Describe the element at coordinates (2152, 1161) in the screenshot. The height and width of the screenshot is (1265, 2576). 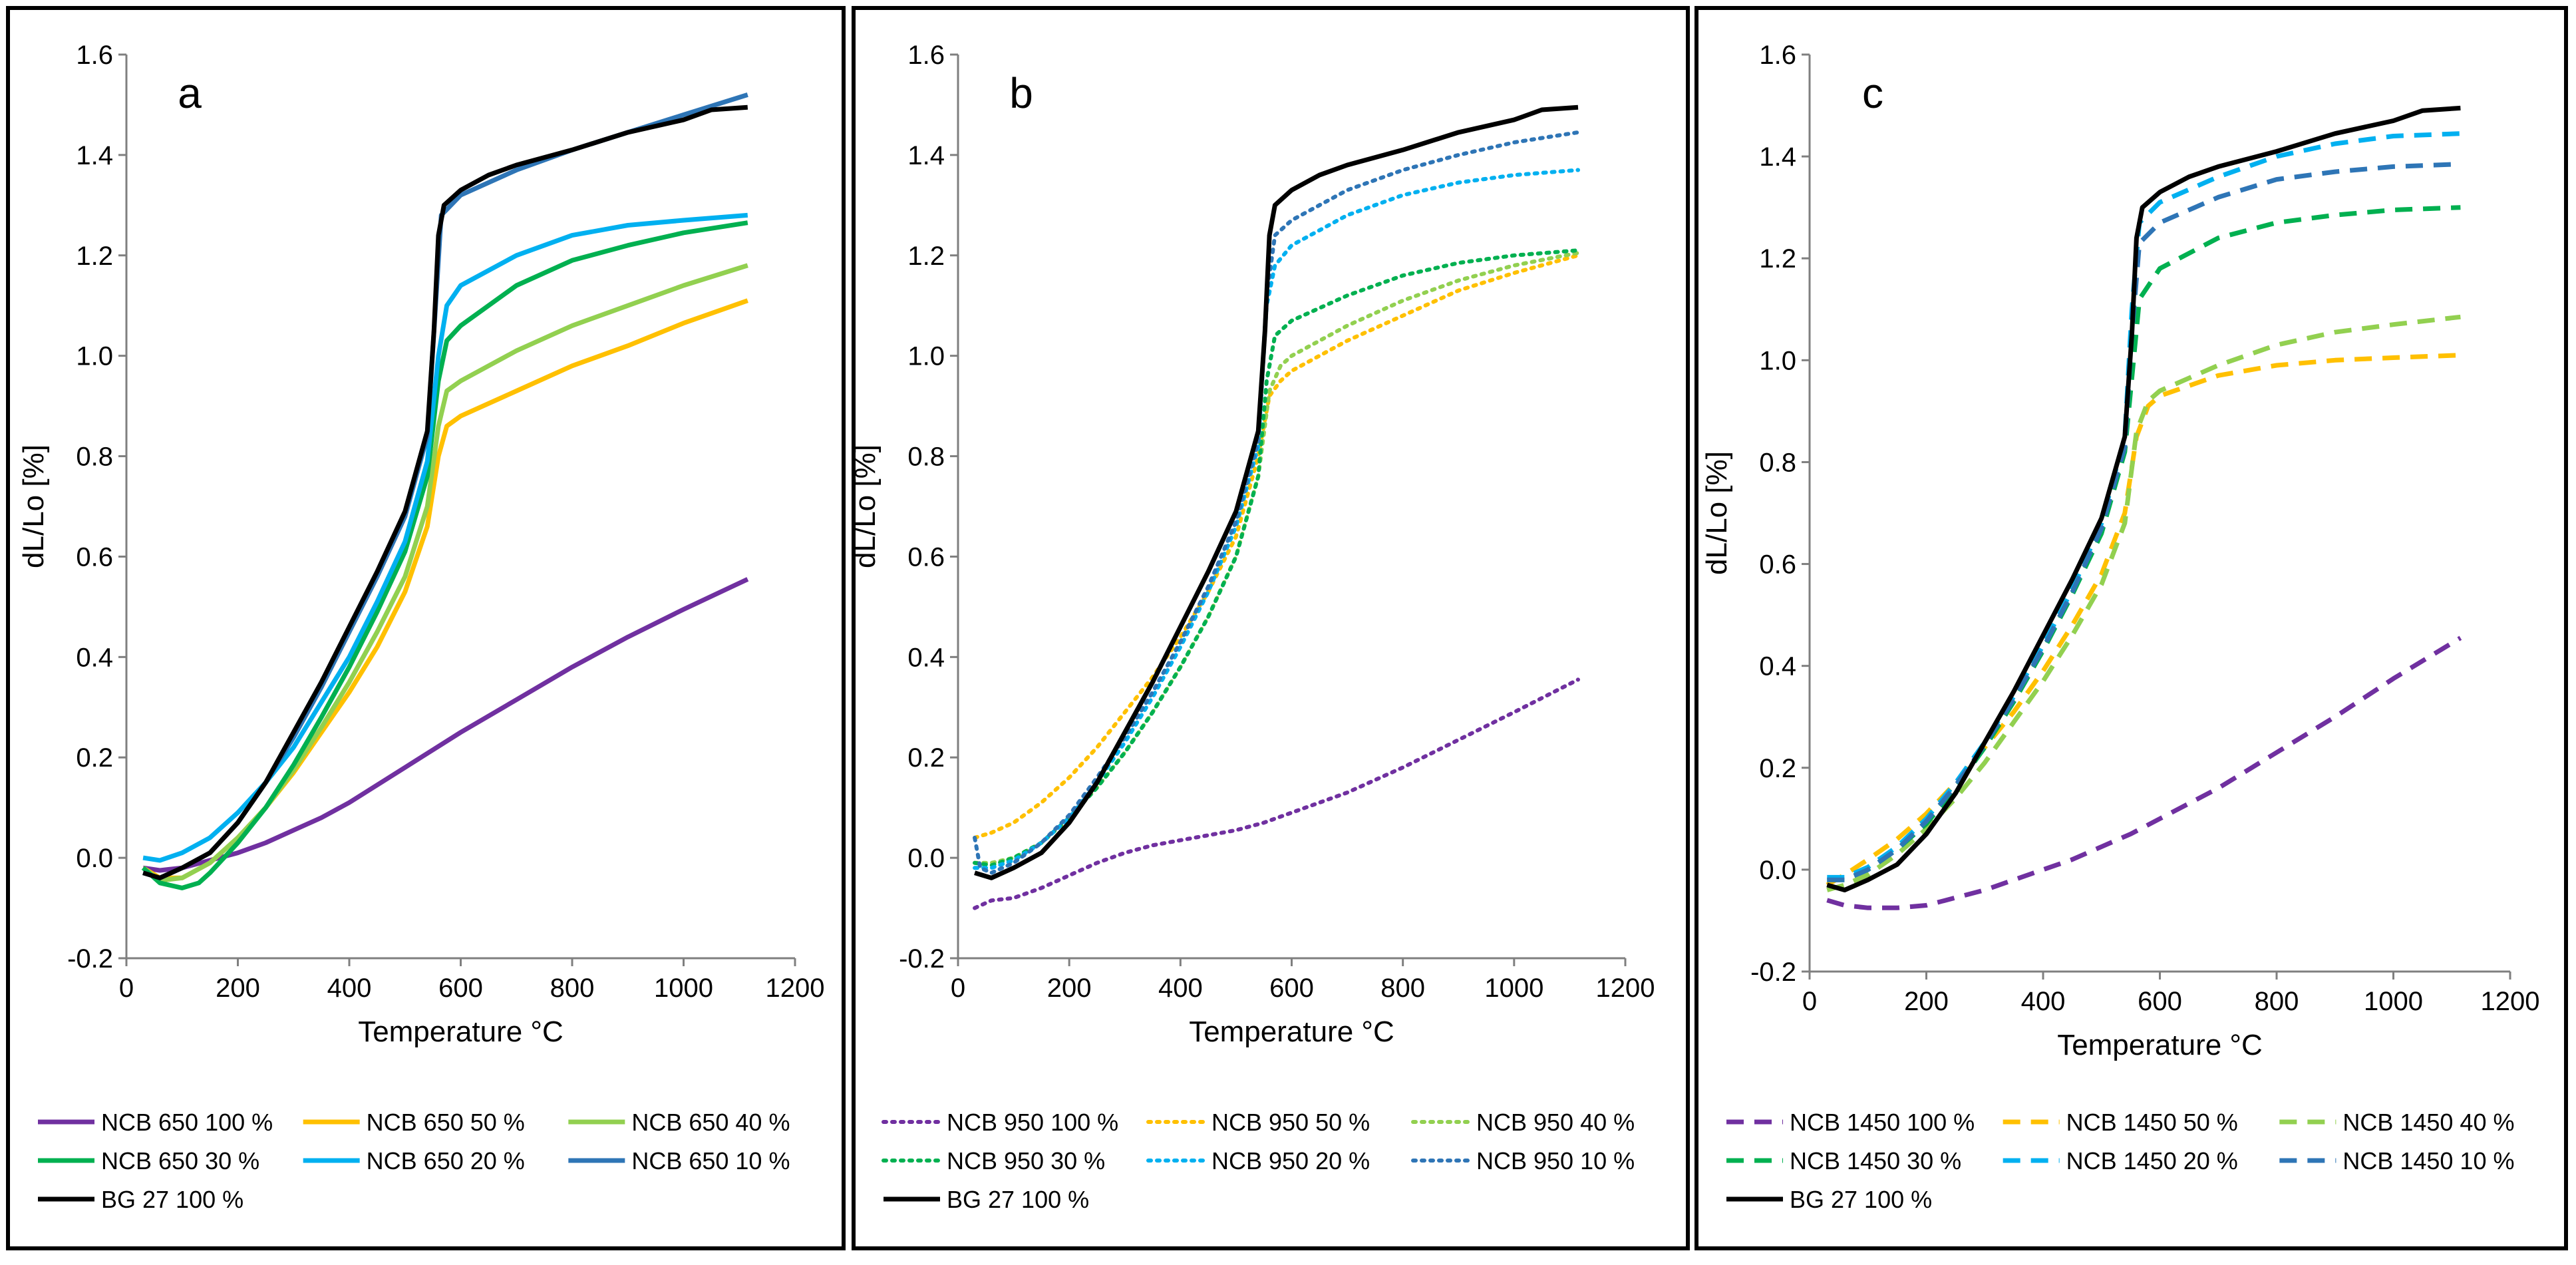
I see `legend-entry-label: NCB 1450 20 %` at that location.